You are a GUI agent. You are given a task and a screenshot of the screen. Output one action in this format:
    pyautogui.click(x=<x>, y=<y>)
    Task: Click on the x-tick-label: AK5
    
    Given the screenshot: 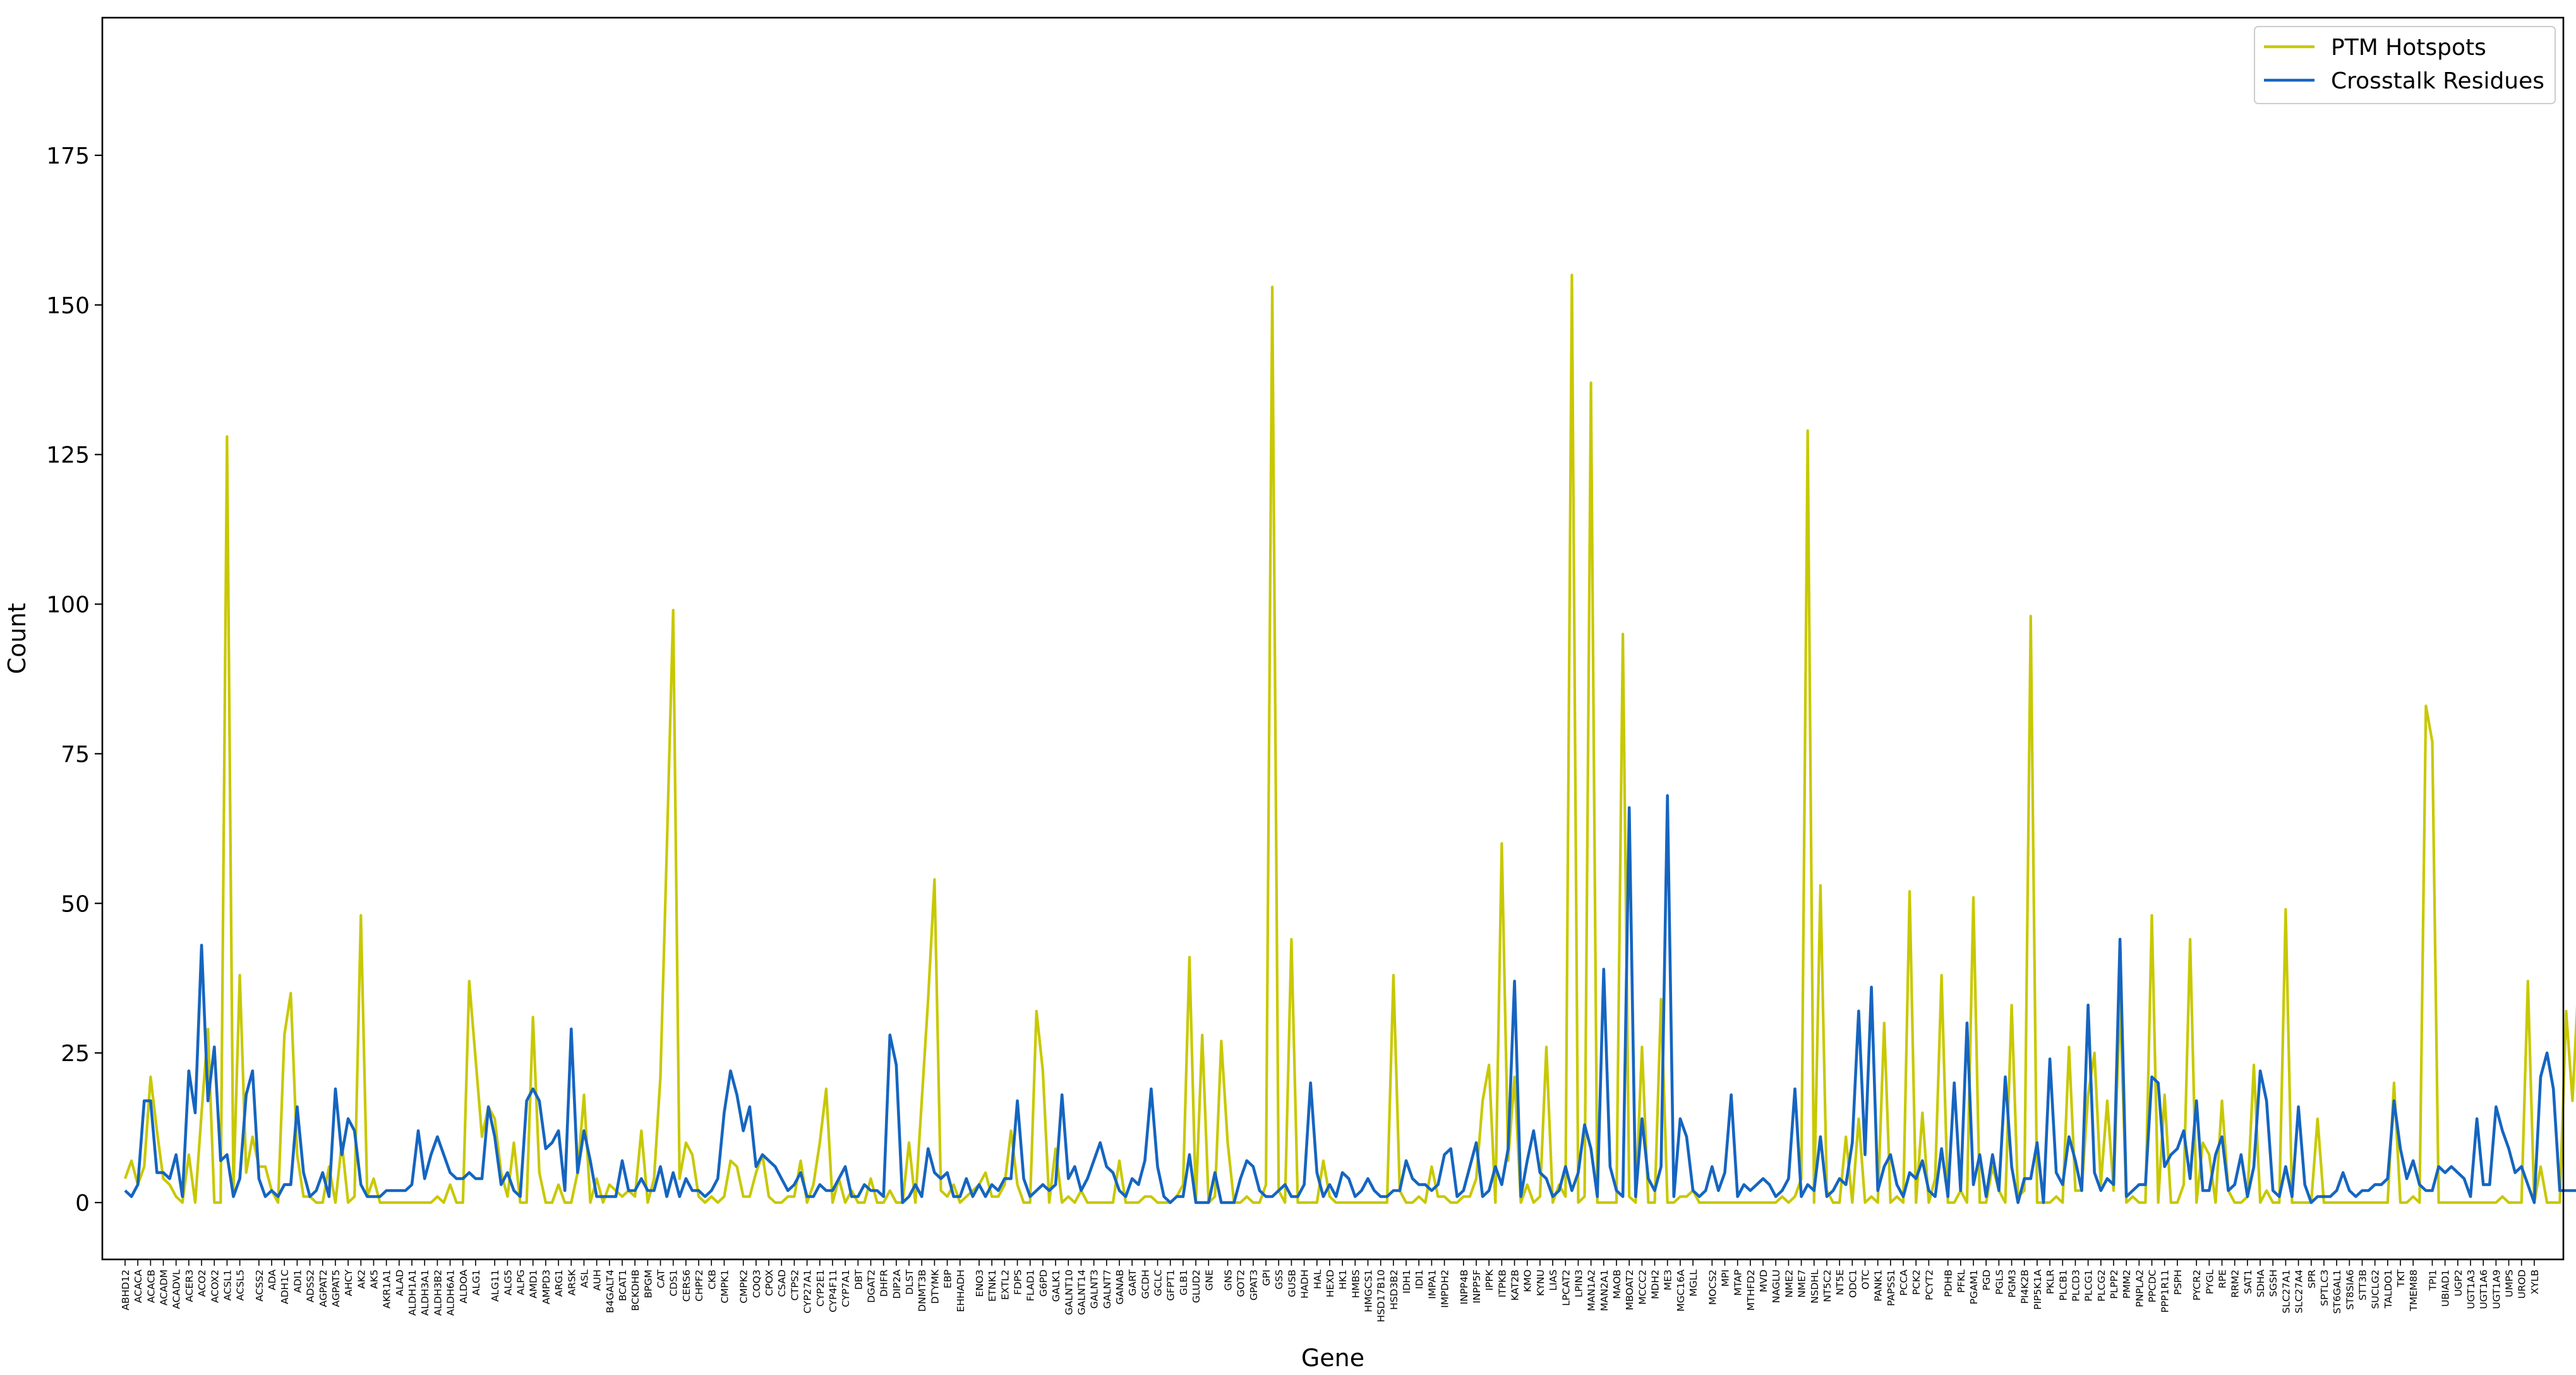 What is the action you would take?
    pyautogui.click(x=374, y=1279)
    